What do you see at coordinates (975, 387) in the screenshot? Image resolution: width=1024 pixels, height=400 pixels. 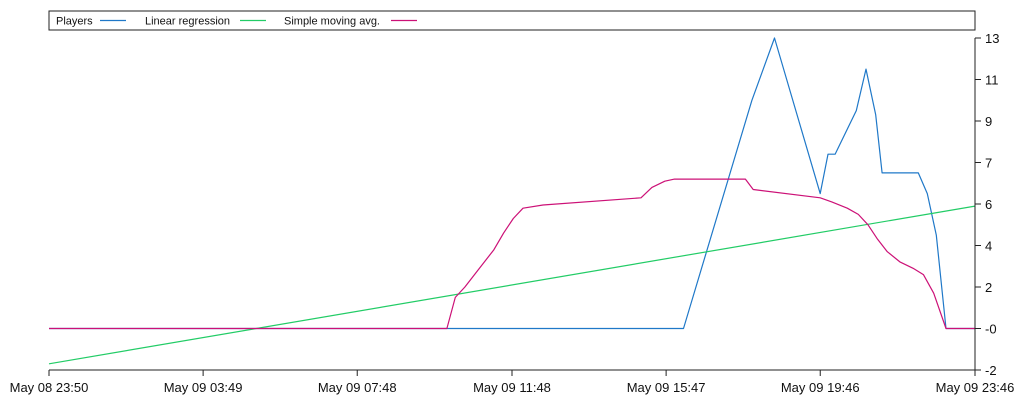 I see `x-tick-label: May 09 23:46` at bounding box center [975, 387].